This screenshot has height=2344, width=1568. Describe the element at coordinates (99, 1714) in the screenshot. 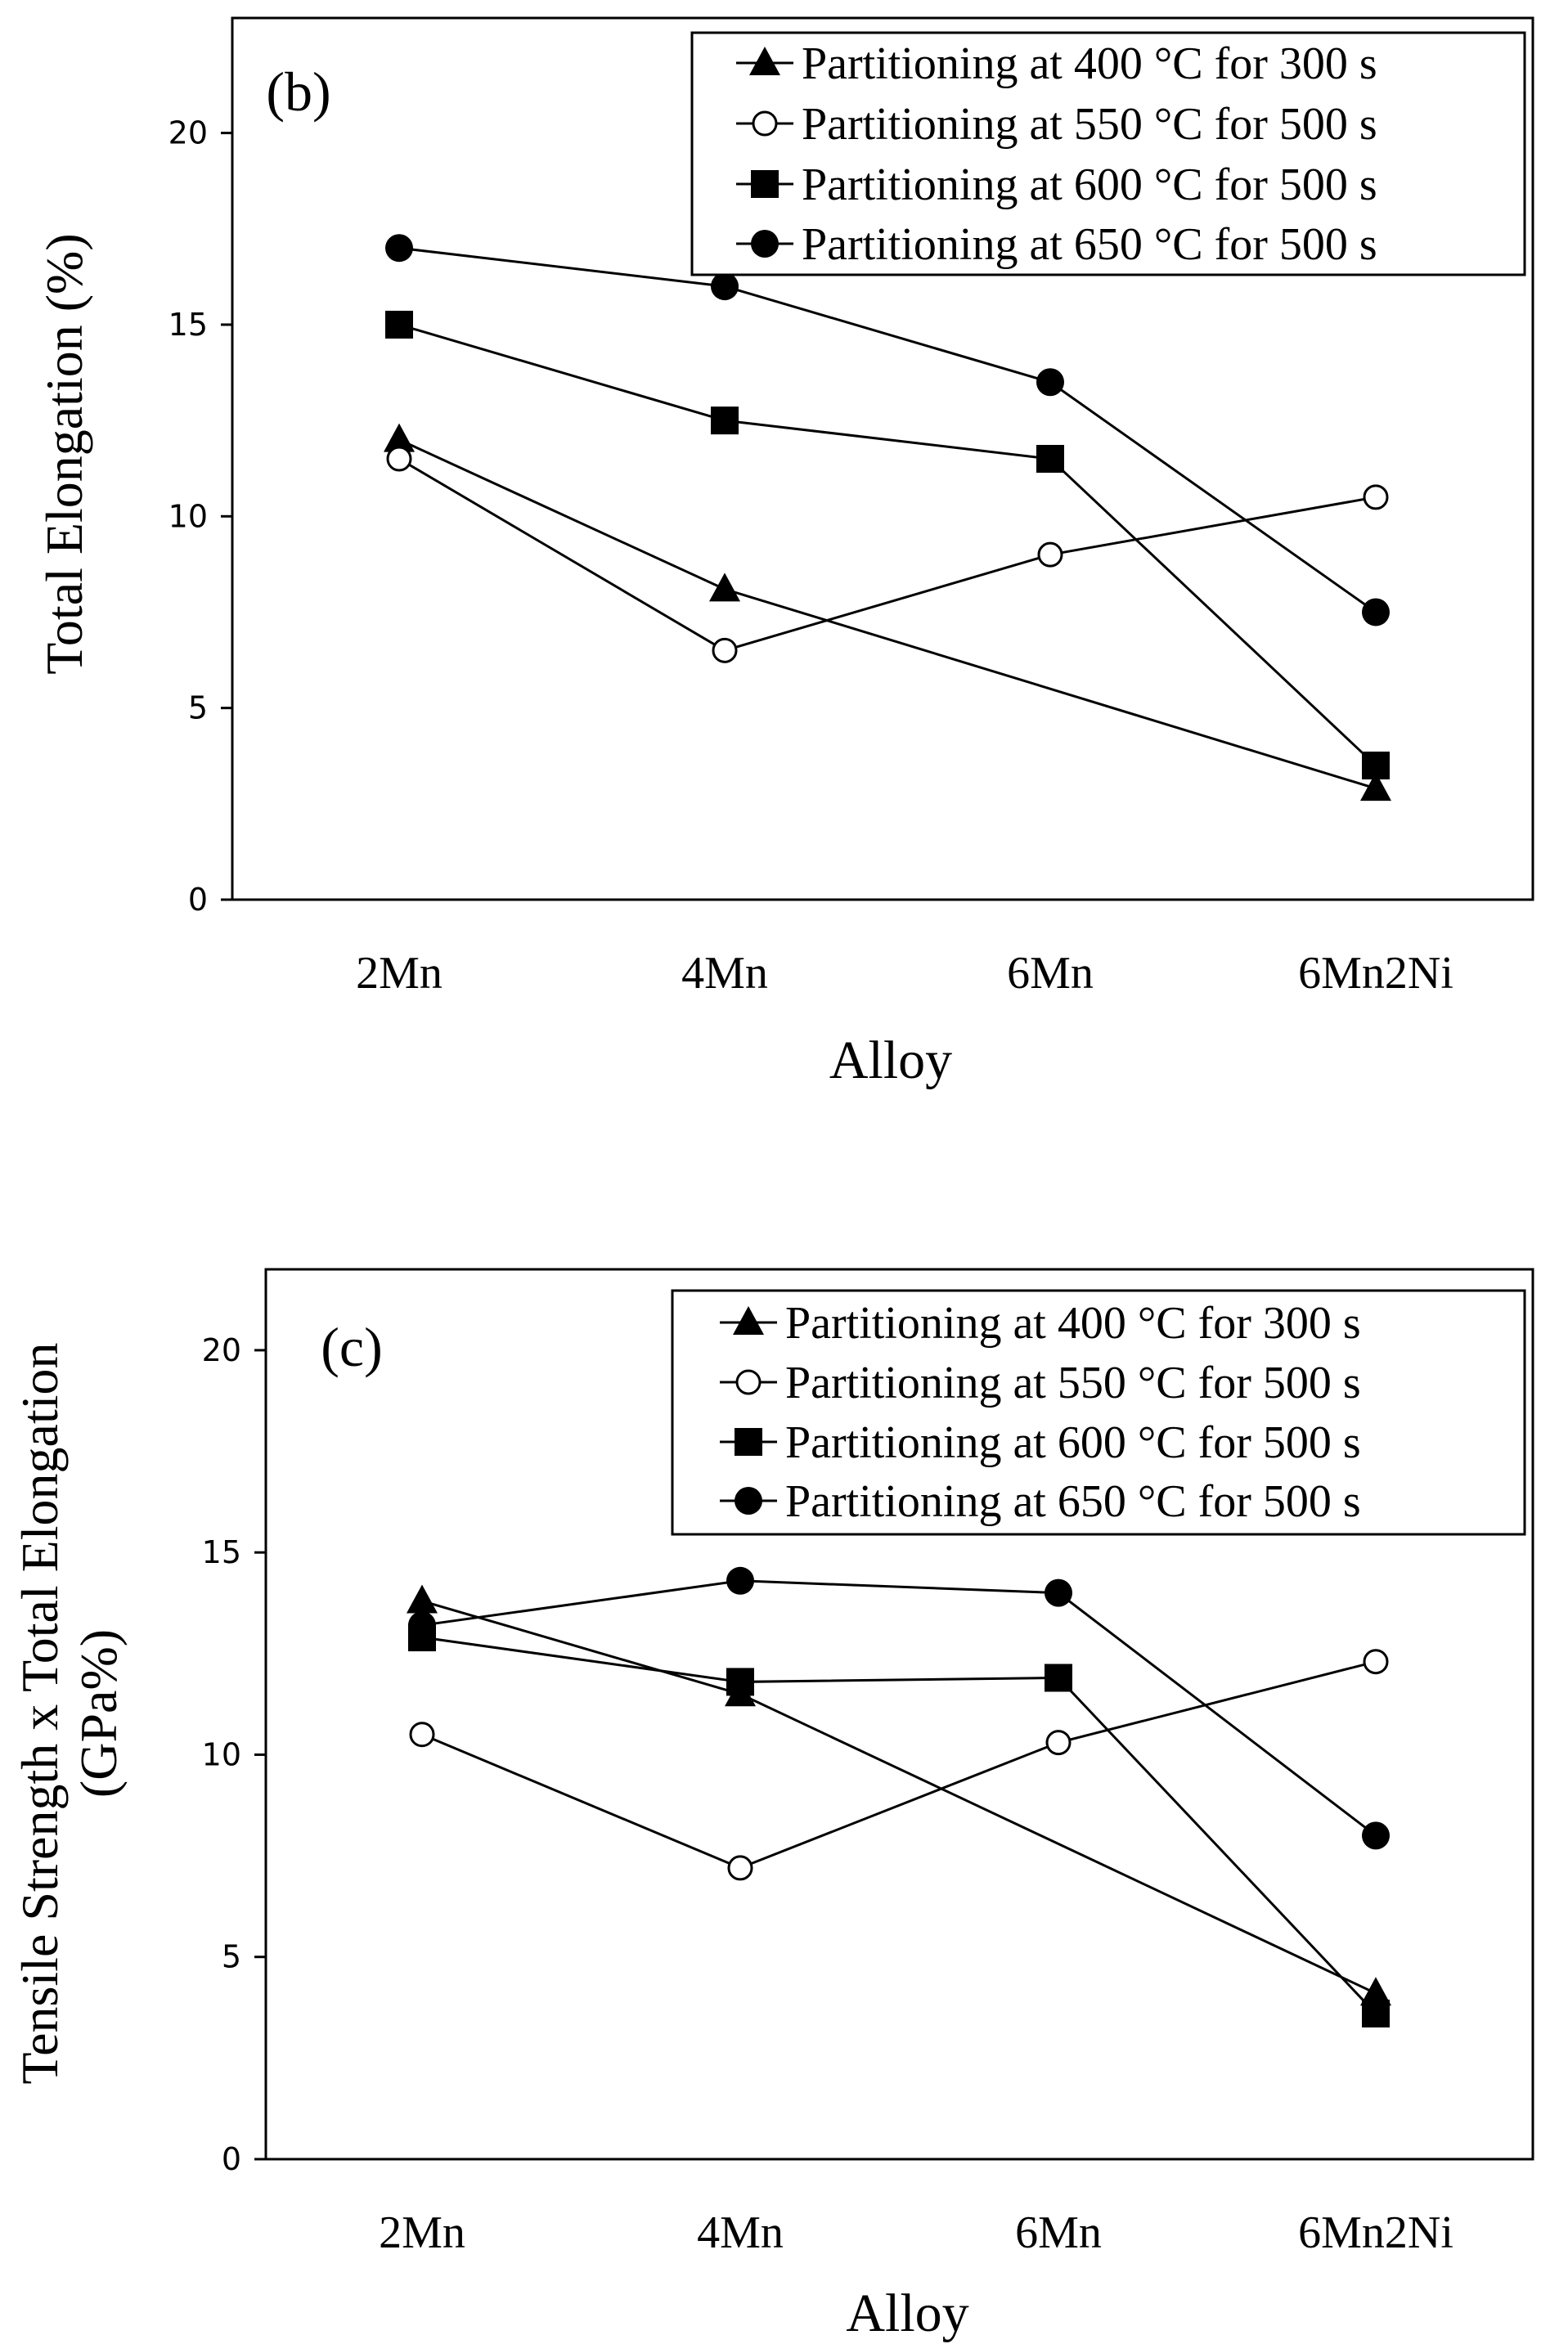

I see `y-axis-label: (GPa%)` at that location.